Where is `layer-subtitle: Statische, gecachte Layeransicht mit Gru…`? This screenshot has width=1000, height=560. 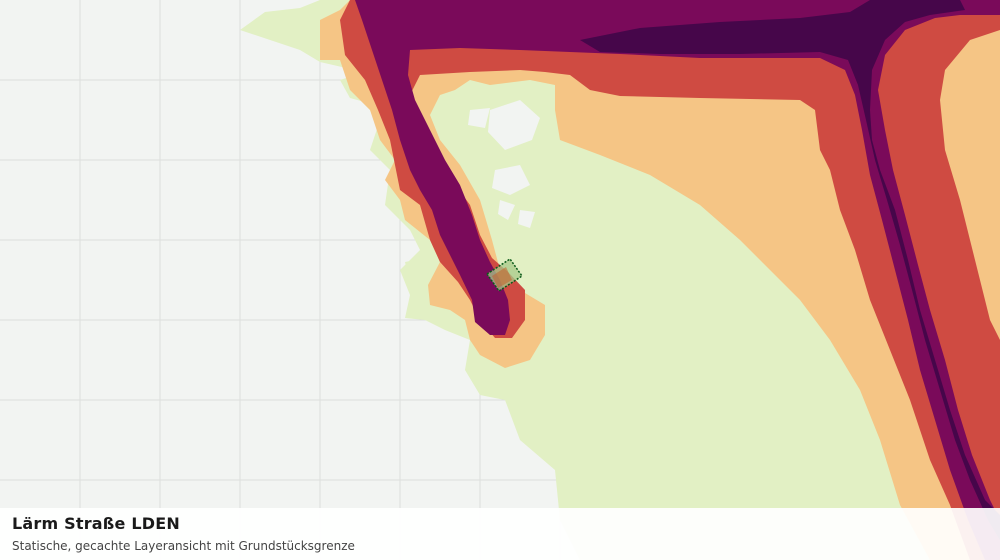 layer-subtitle: Statische, gecachte Layeransicht mit Gru… is located at coordinates (183, 546).